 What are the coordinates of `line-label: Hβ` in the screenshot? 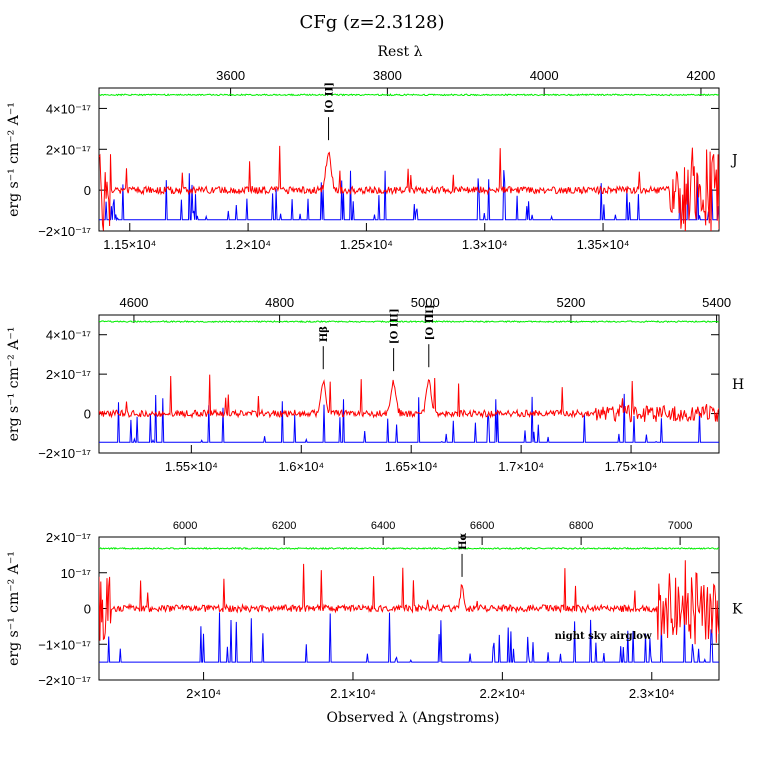 It's located at (324, 334).